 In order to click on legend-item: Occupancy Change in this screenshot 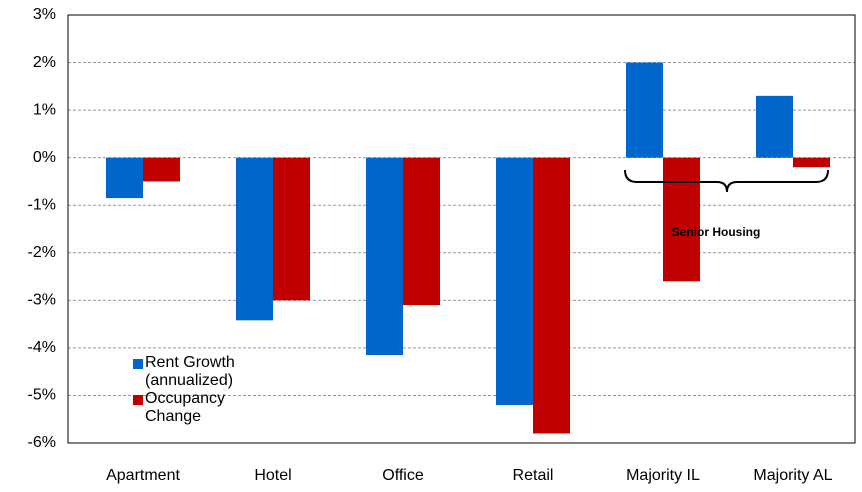, I will do `click(208, 408)`.